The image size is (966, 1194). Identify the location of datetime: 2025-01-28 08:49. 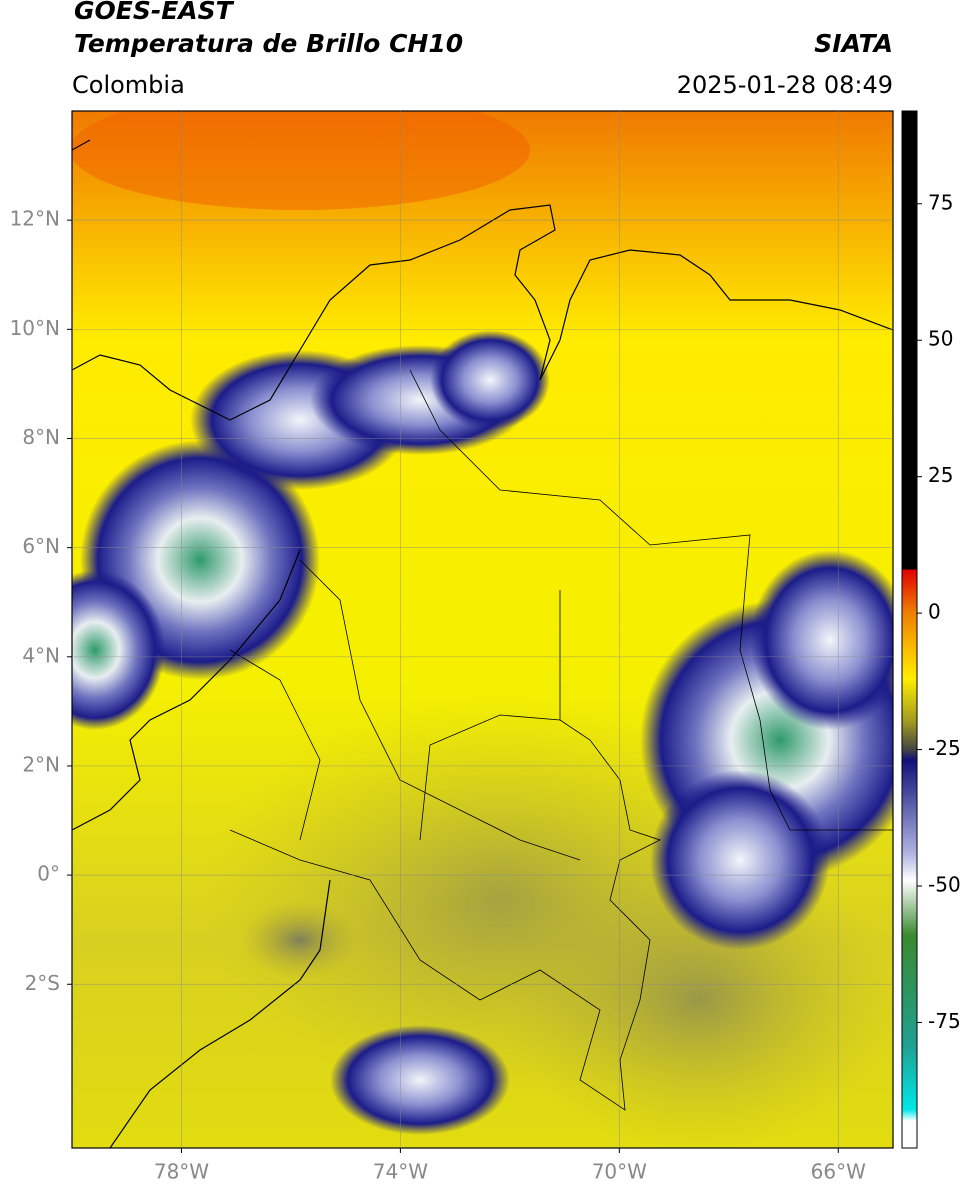
(785, 85).